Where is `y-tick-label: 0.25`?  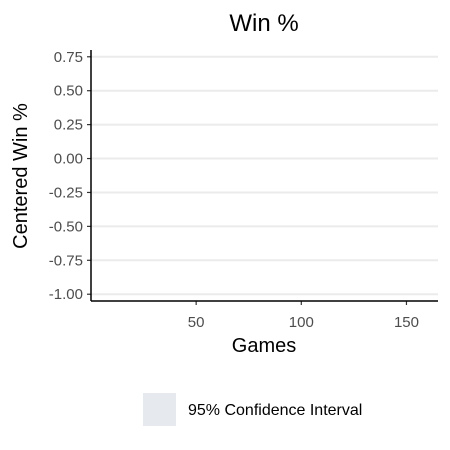 y-tick-label: 0.25 is located at coordinates (68, 125).